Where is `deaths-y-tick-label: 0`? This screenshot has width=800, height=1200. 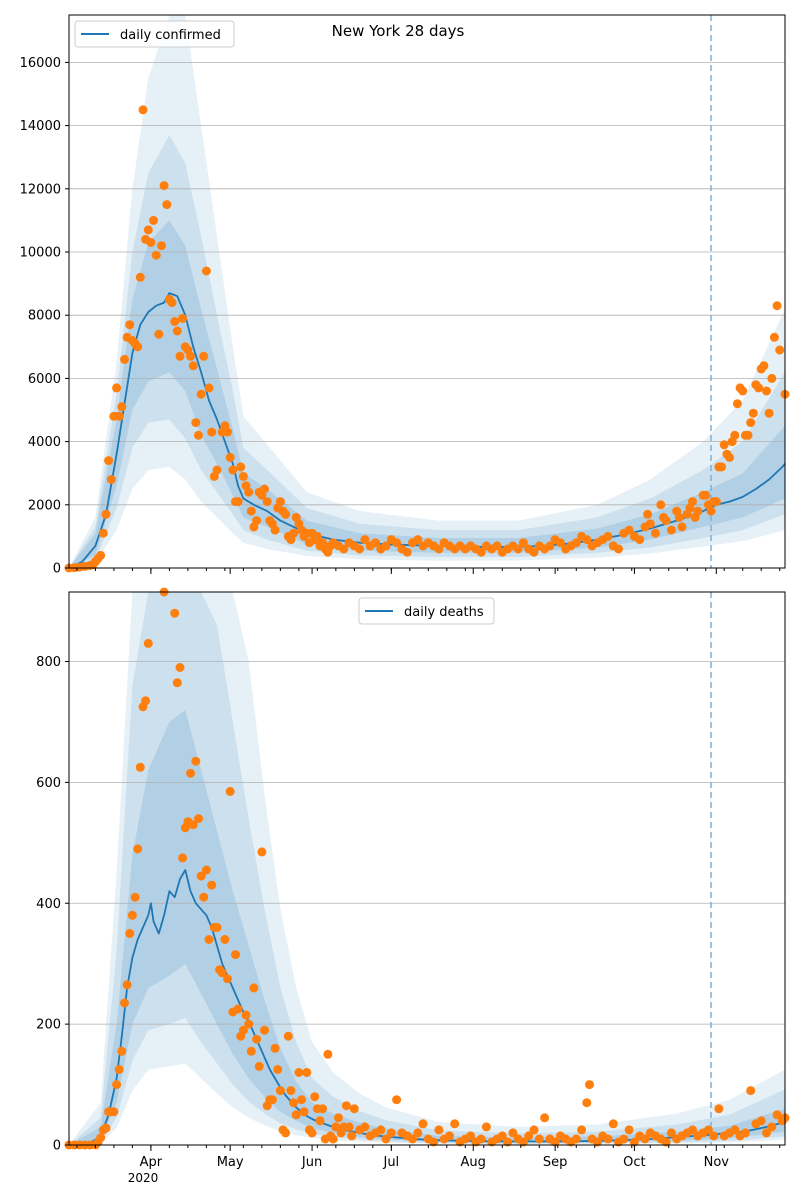
deaths-y-tick-label: 0 is located at coordinates (57, 1146).